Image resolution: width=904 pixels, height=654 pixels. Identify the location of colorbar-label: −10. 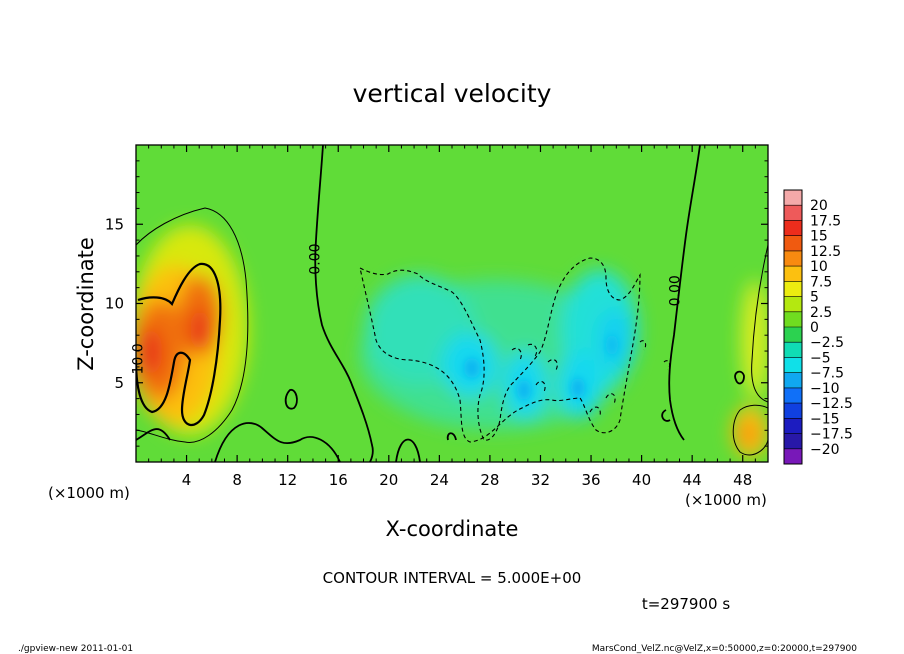
(825, 389).